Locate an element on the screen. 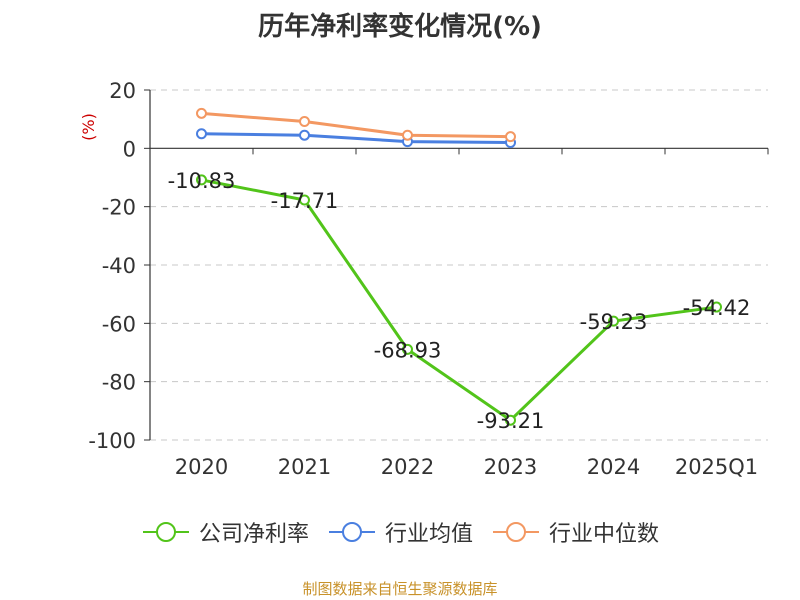 The width and height of the screenshot is (800, 600). y-tick-label: -100 is located at coordinates (112, 441).